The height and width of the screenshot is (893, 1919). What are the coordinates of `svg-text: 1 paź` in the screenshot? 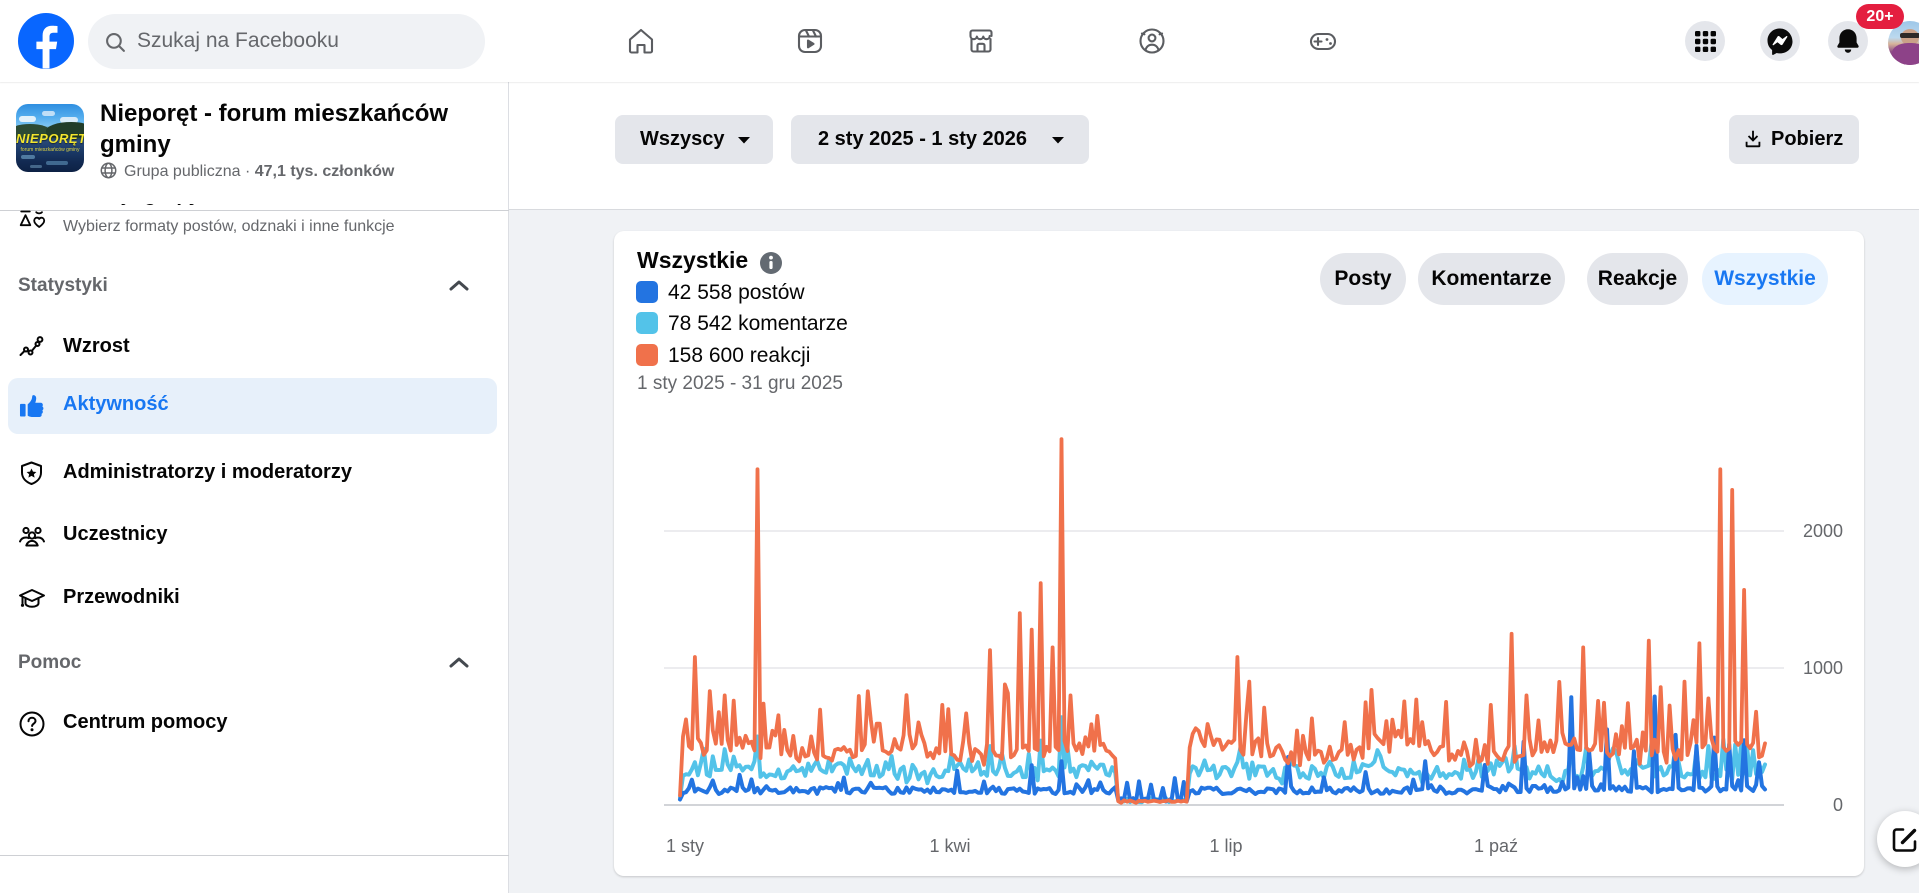 It's located at (1496, 846).